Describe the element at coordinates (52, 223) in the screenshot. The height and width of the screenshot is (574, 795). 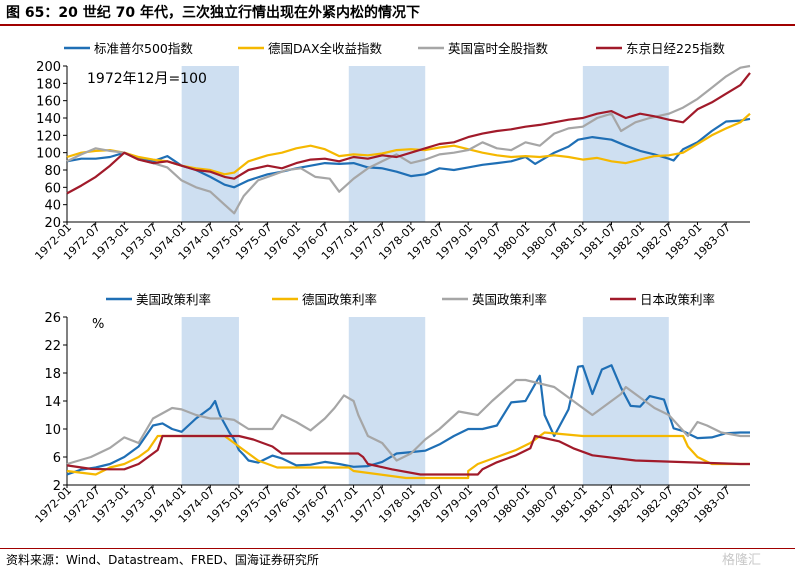
I see `y-tick-label: 20` at that location.